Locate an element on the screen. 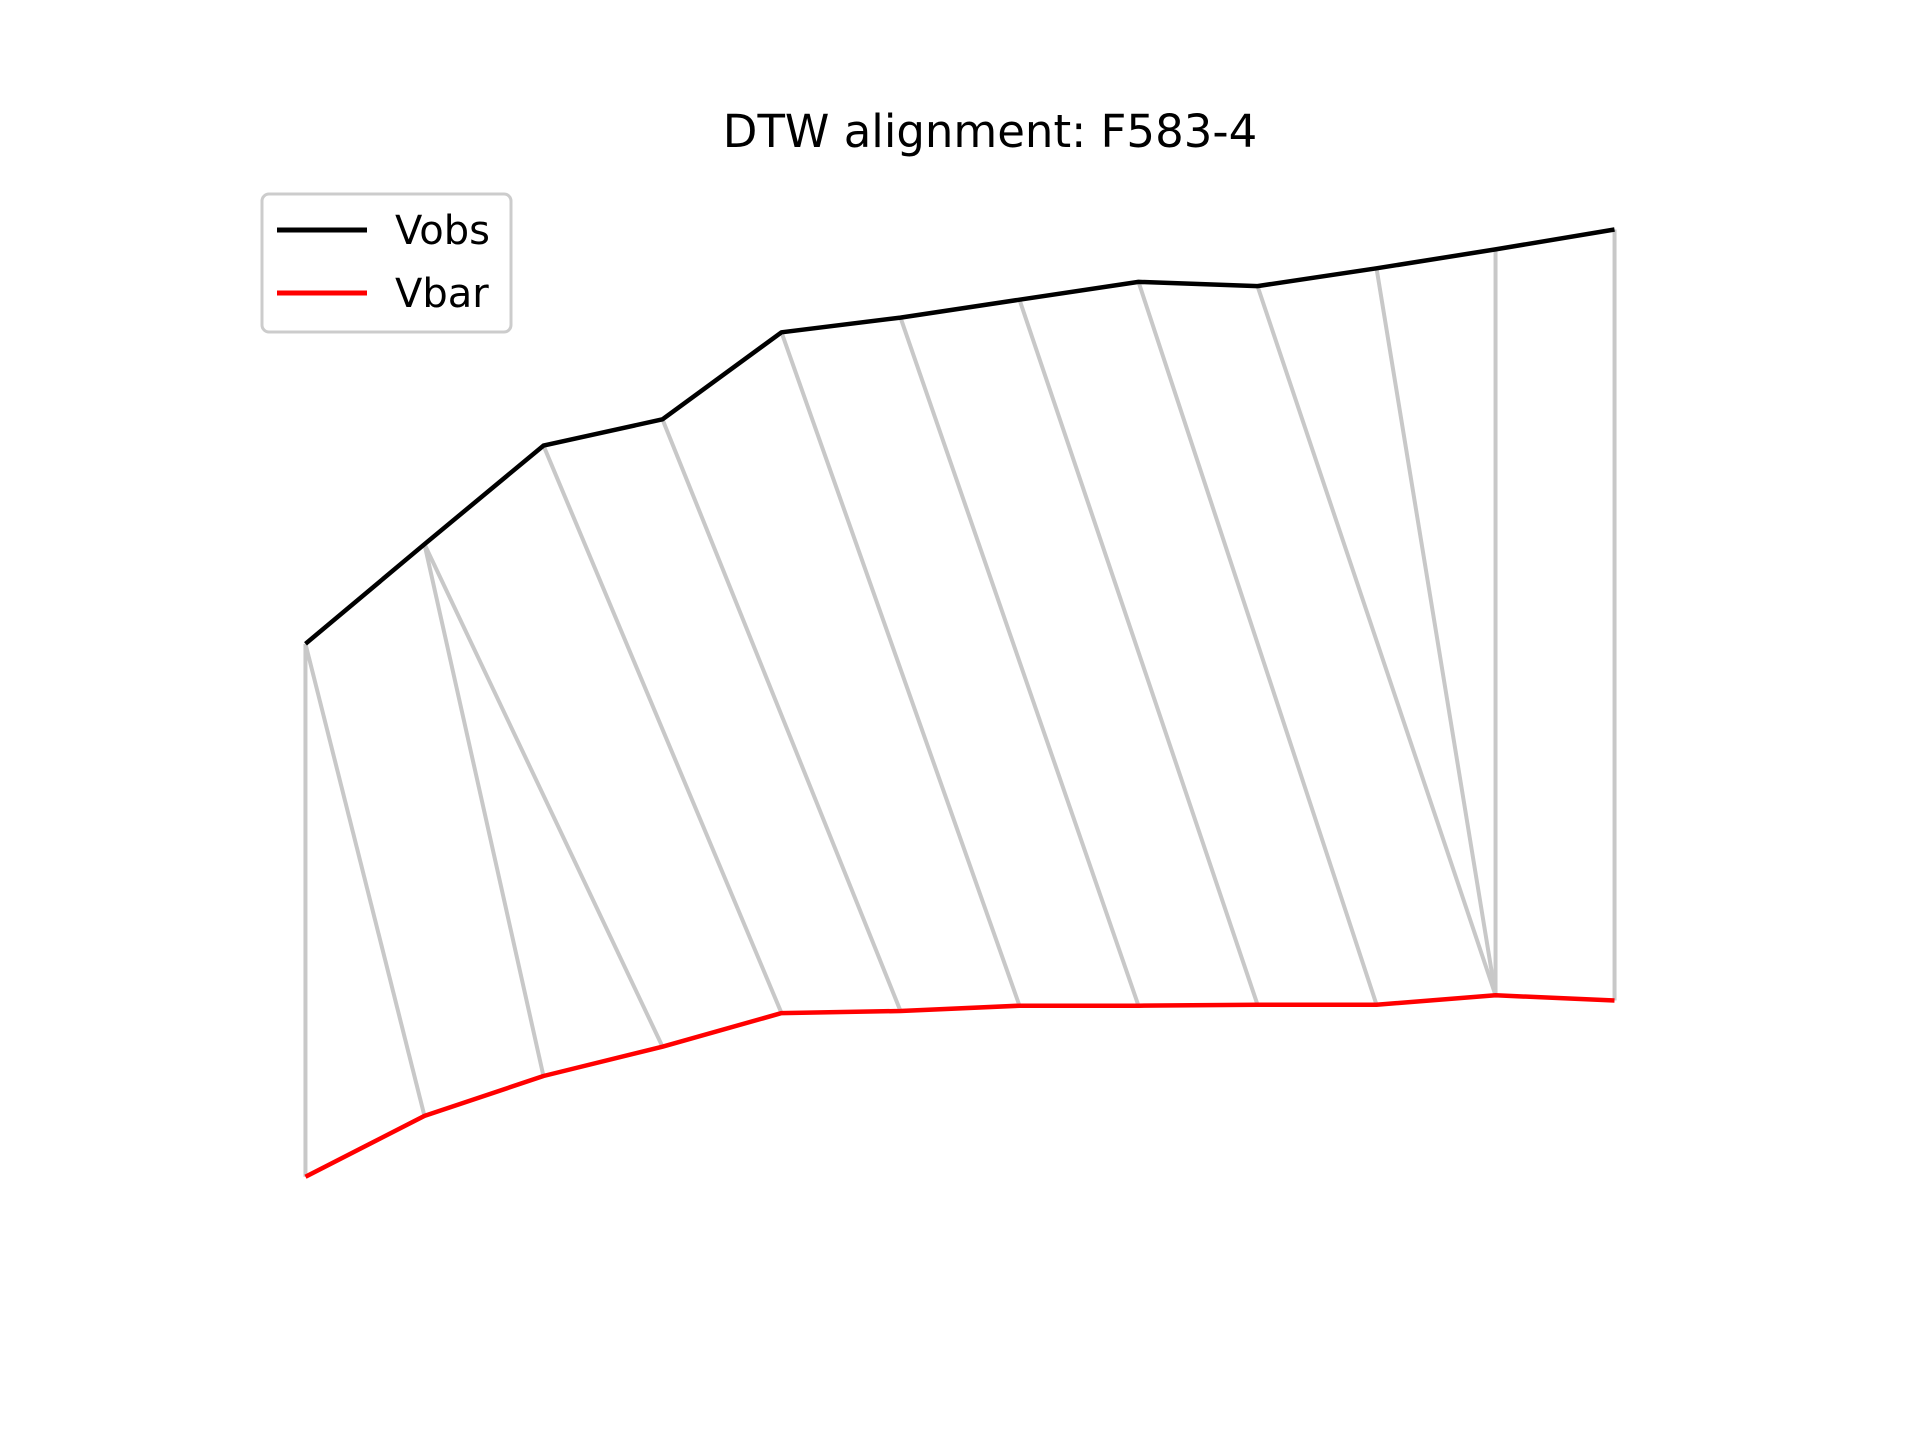 The image size is (1920, 1440). legend-label-vbar: Vbar is located at coordinates (442, 294).